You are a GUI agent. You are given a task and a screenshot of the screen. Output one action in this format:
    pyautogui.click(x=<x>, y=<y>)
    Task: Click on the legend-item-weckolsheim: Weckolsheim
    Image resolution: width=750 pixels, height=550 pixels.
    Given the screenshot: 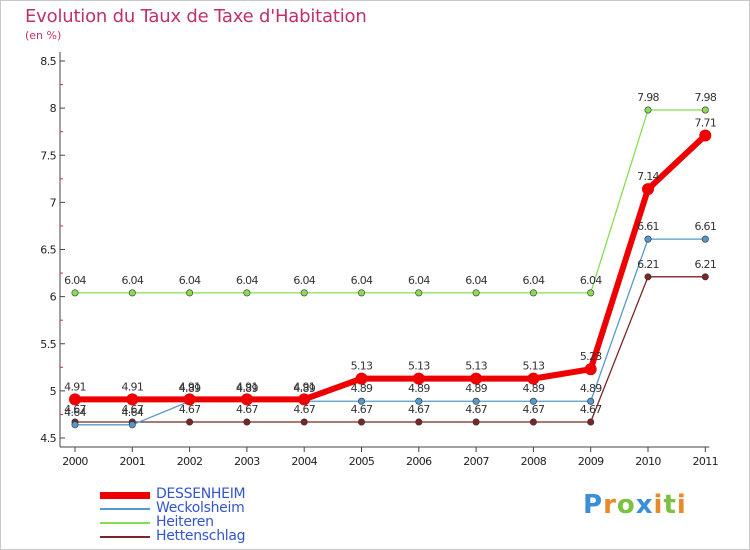 What is the action you would take?
    pyautogui.click(x=200, y=508)
    